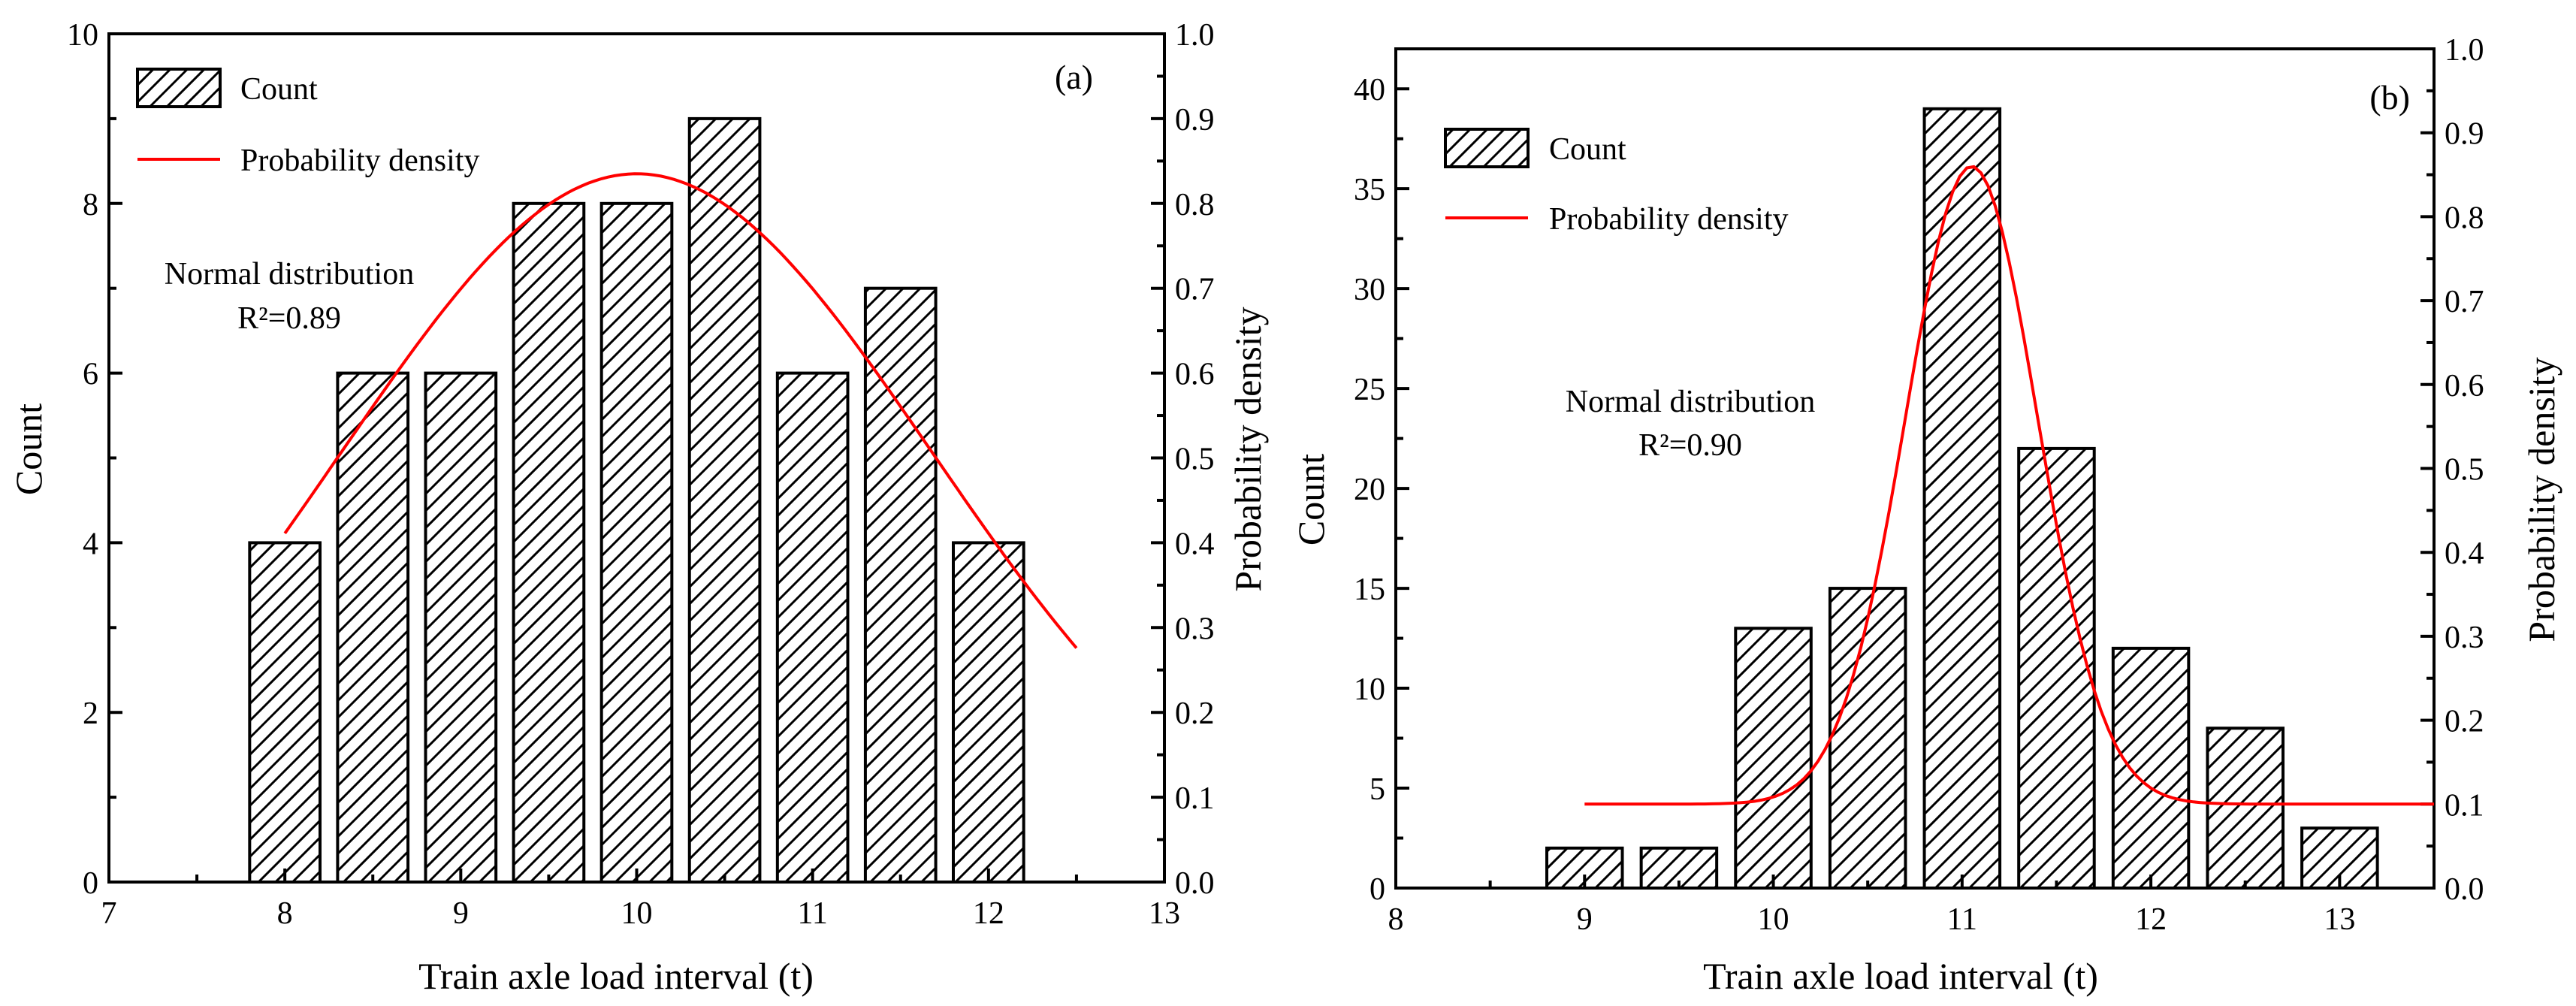 This screenshot has width=2576, height=1006. Describe the element at coordinates (1377, 789) in the screenshot. I see `y-tick-label: 5` at that location.